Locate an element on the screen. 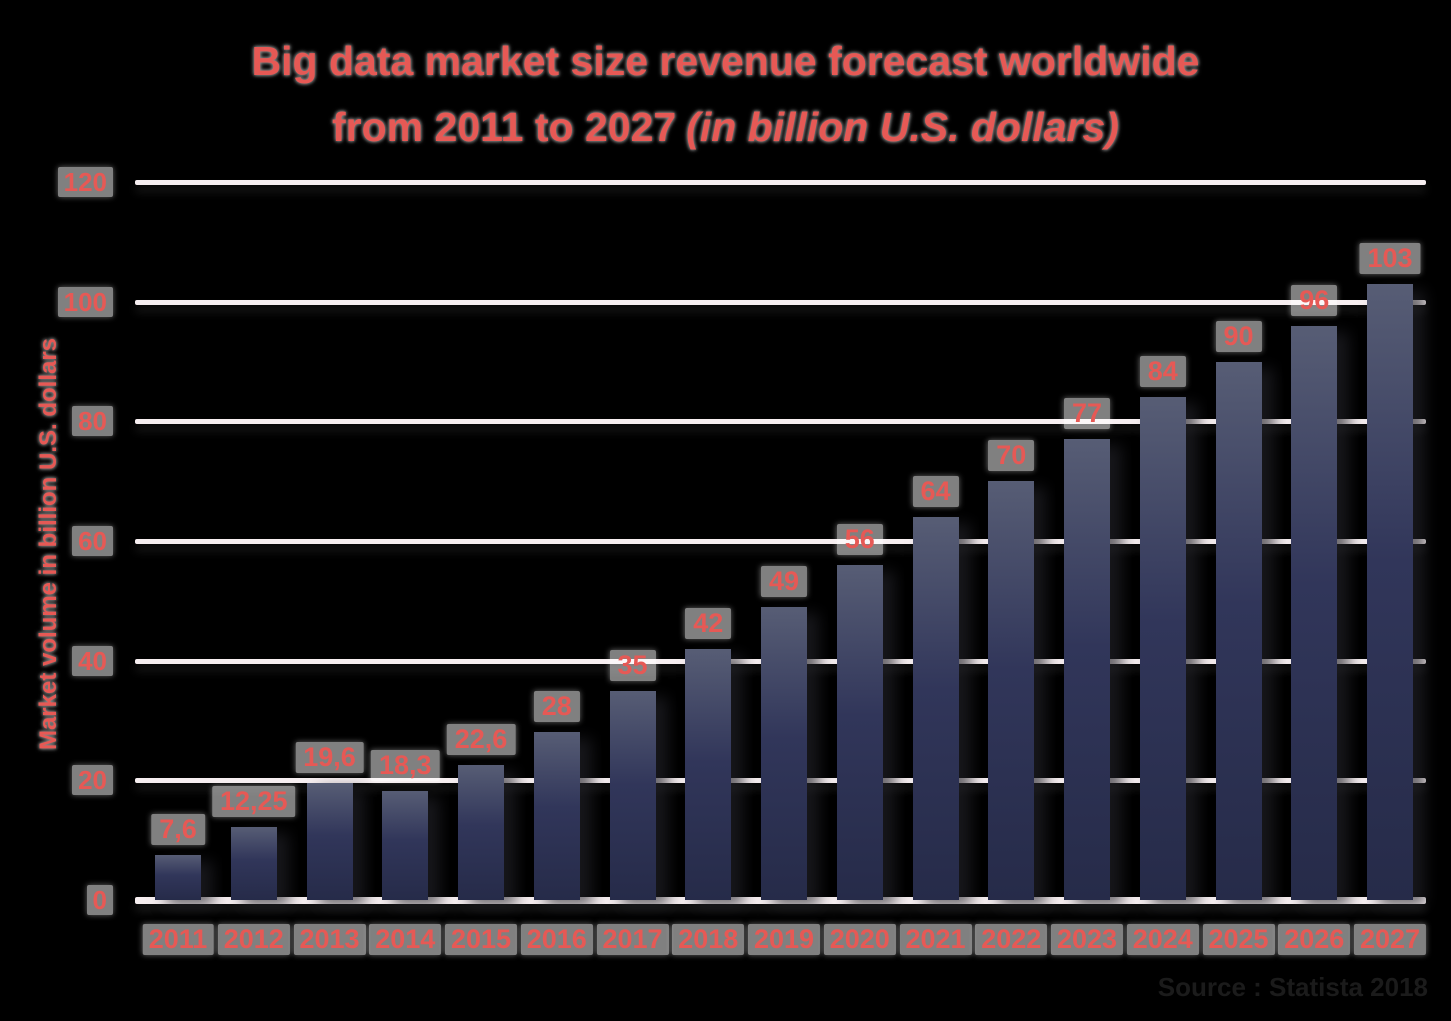 The width and height of the screenshot is (1451, 1021). value-label-2021: 64 is located at coordinates (935, 492).